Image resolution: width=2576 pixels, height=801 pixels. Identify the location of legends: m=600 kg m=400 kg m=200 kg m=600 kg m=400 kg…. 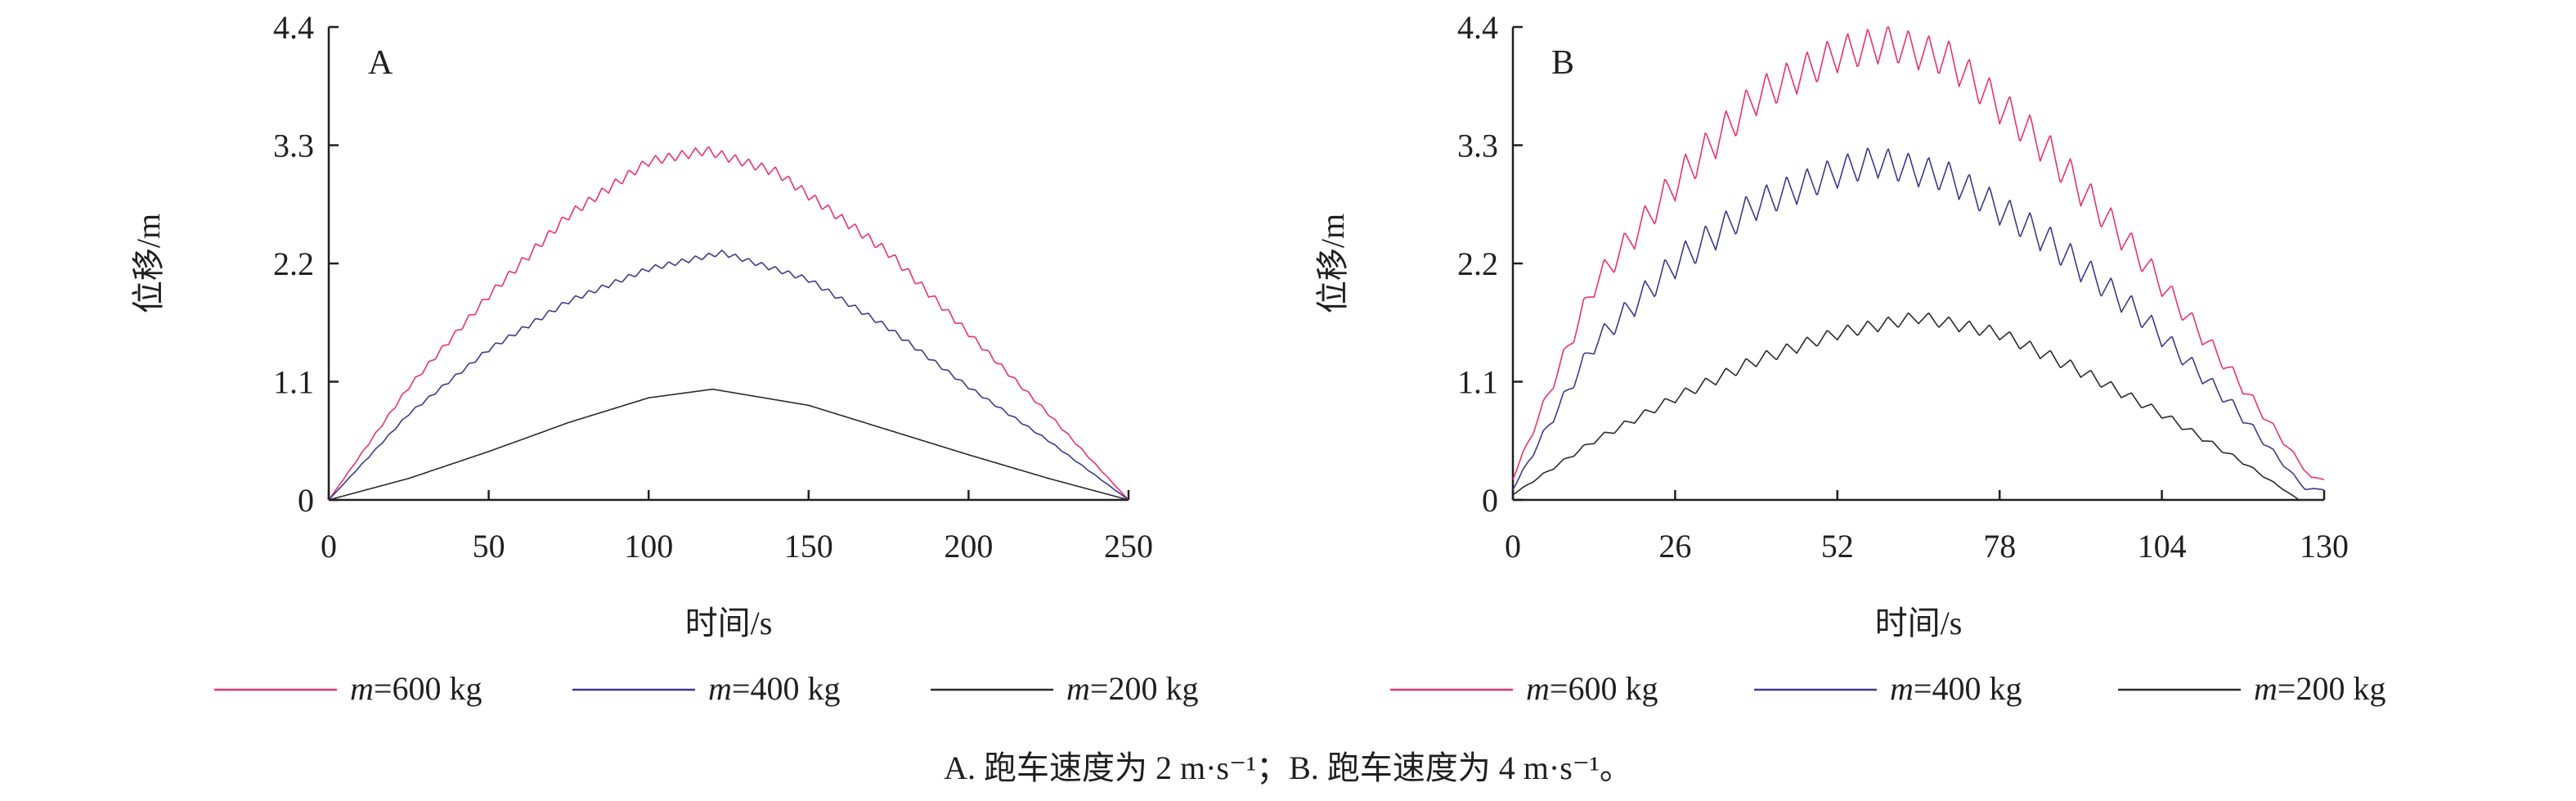
(1299, 689).